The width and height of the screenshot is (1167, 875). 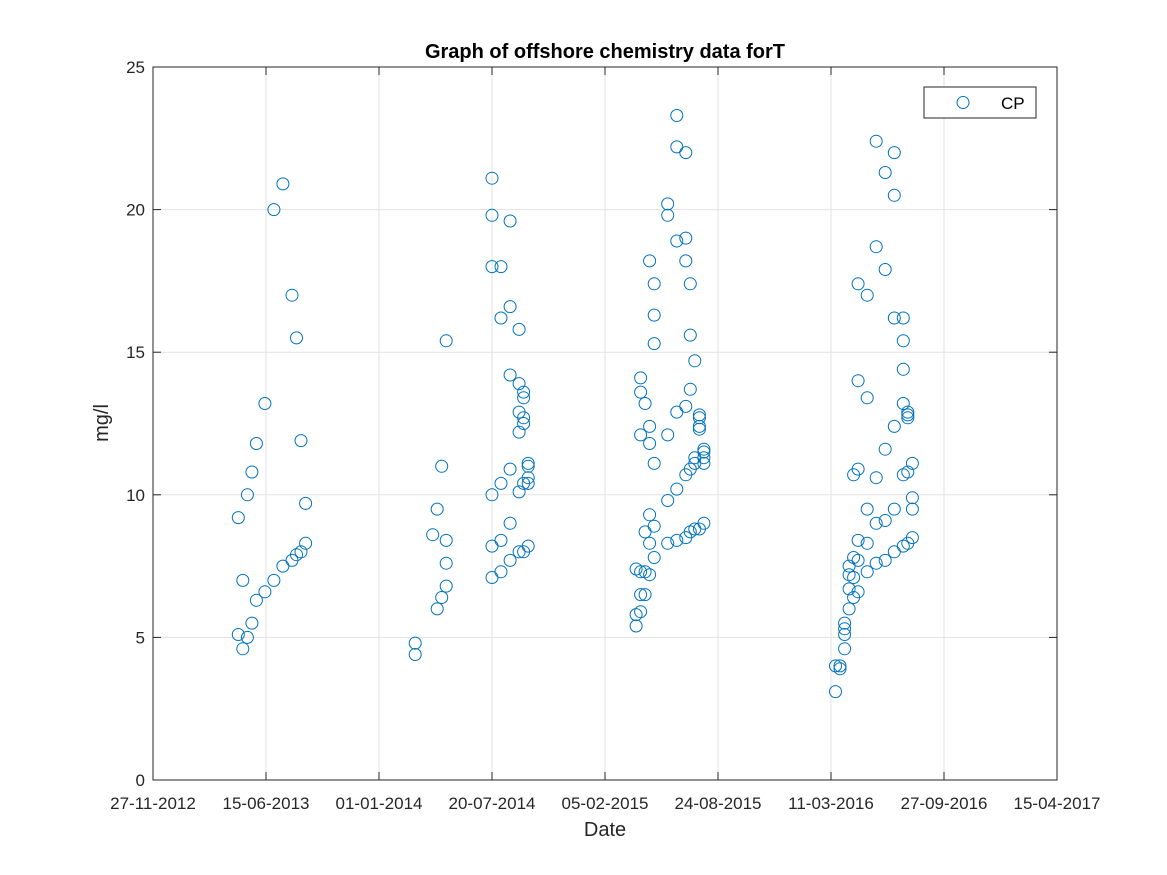 What do you see at coordinates (153, 803) in the screenshot?
I see `x-tick-label: 27-11-2012` at bounding box center [153, 803].